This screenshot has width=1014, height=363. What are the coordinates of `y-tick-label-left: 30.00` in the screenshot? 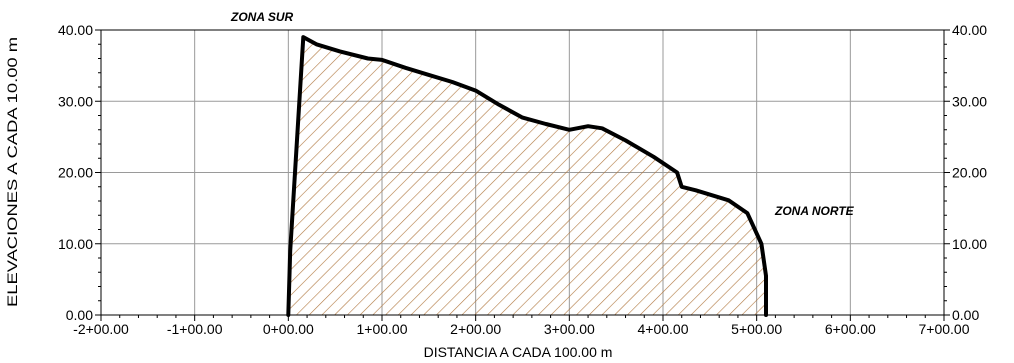 It's located at (75, 101).